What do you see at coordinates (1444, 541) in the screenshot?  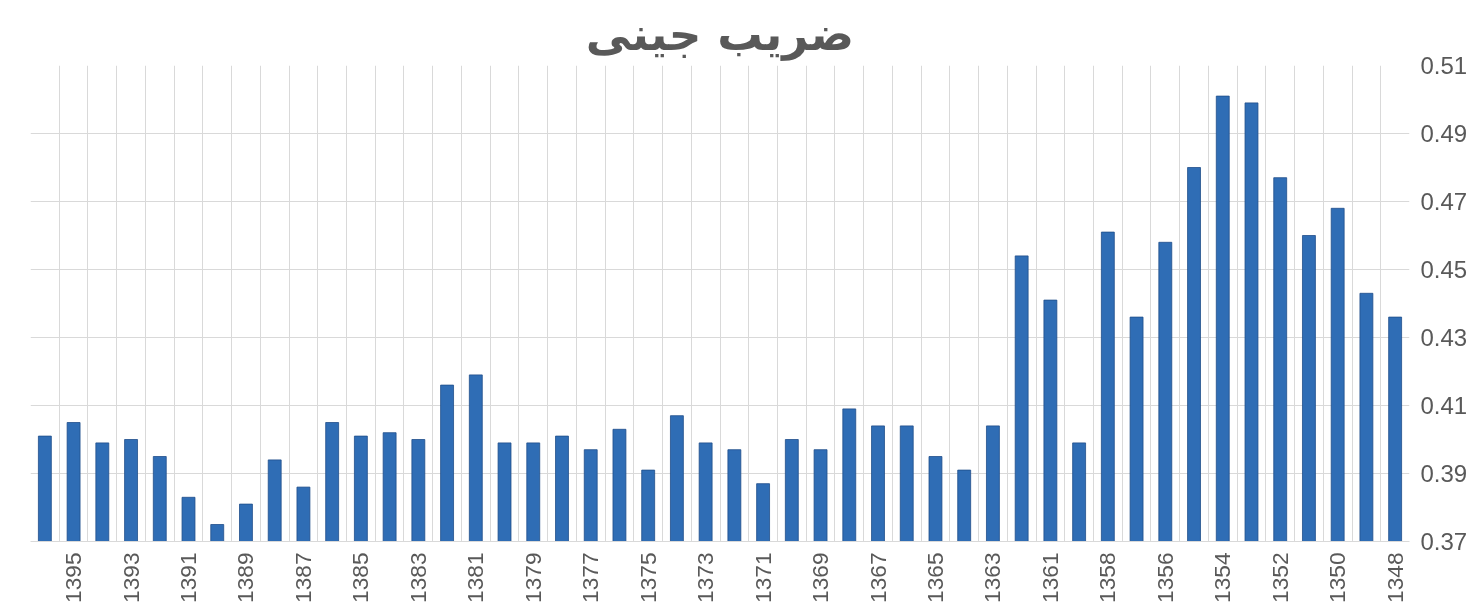 I see `y-tick-label: 0.37` at bounding box center [1444, 541].